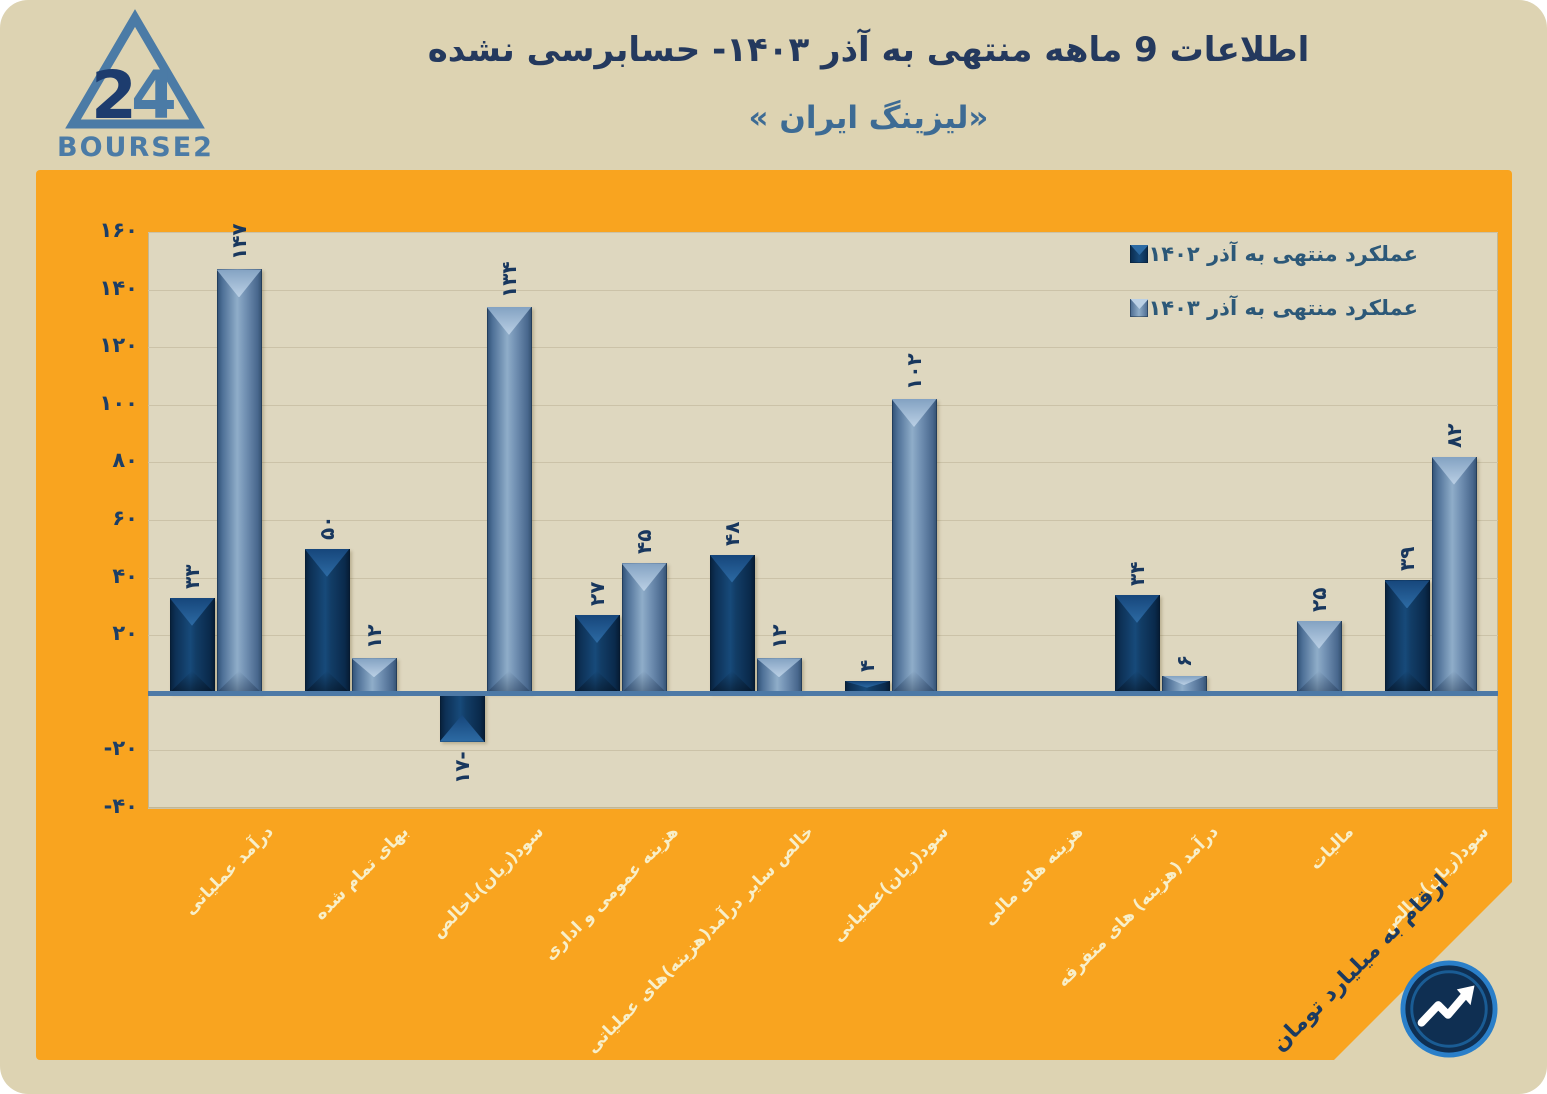  I want to click on bar-value-label: ۴۵, so click(644, 542).